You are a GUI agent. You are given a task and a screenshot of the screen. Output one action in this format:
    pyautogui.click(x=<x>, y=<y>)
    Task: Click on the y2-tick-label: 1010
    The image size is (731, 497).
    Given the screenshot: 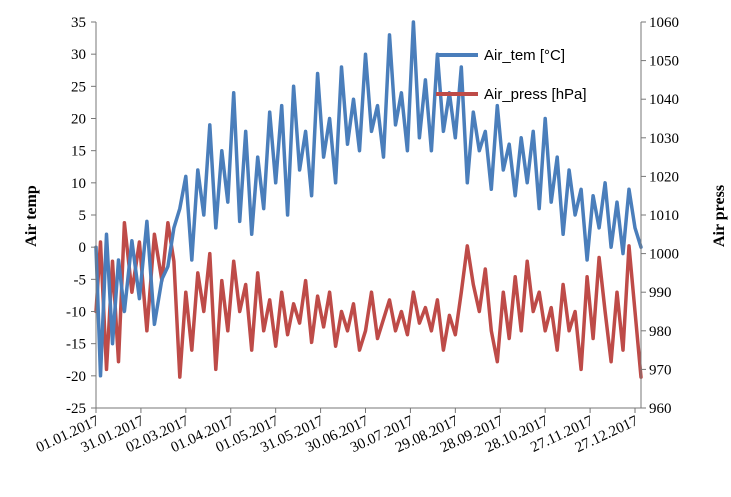 What is the action you would take?
    pyautogui.click(x=664, y=216)
    